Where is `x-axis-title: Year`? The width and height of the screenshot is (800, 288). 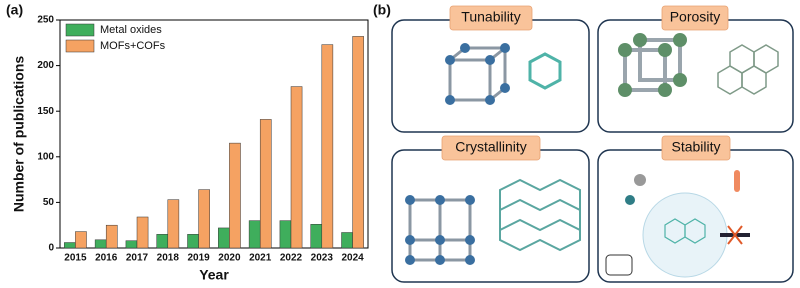 x-axis-title: Year is located at coordinates (214, 275).